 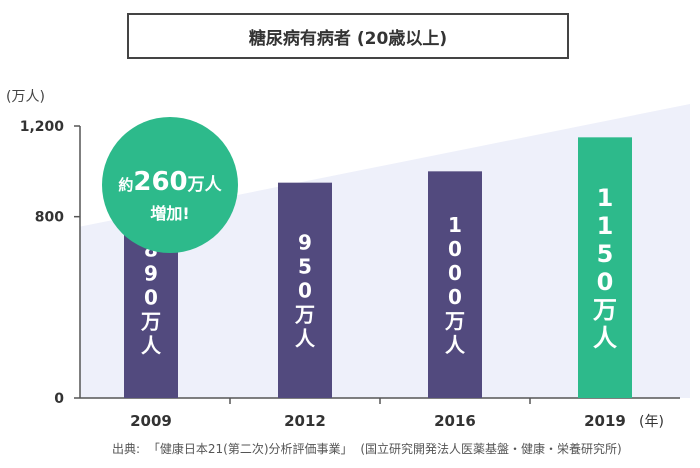 I want to click on bar-data-label: 9 5 0 万人, so click(x=305, y=291).